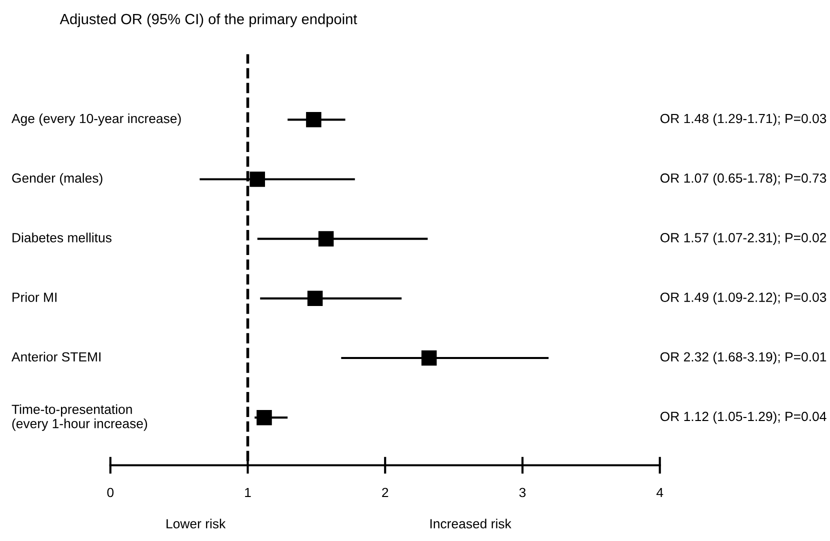  What do you see at coordinates (743, 179) in the screenshot?
I see `data-label: OR 1.07 (0.65-1.78); P=0.73` at bounding box center [743, 179].